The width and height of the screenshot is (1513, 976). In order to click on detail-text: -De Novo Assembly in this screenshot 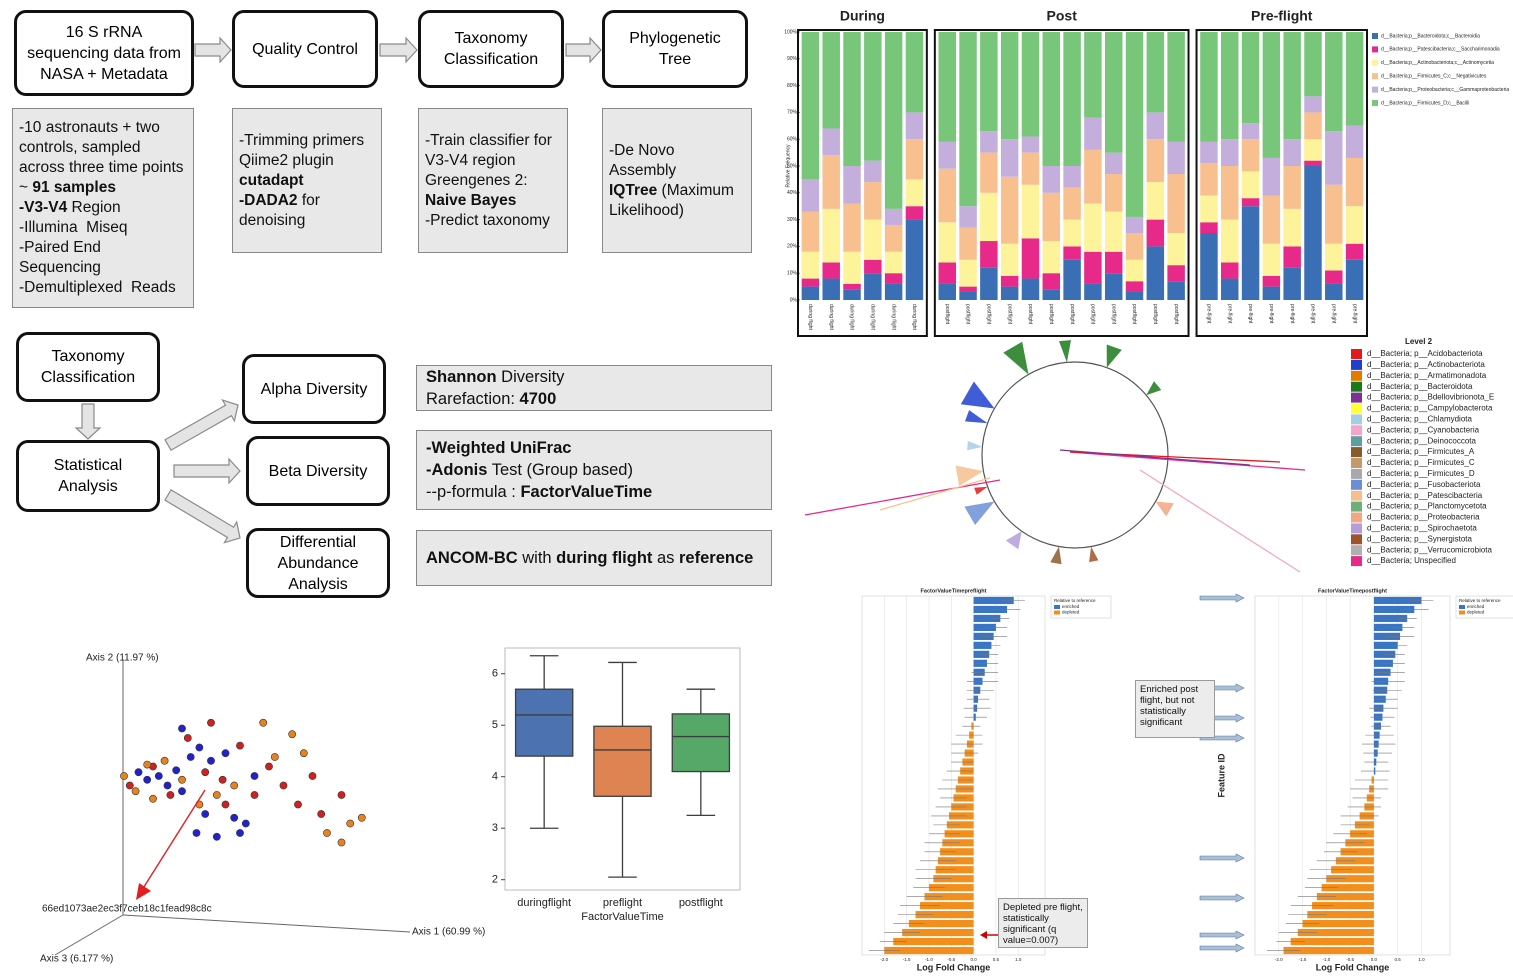, I will do `click(643, 160)`.